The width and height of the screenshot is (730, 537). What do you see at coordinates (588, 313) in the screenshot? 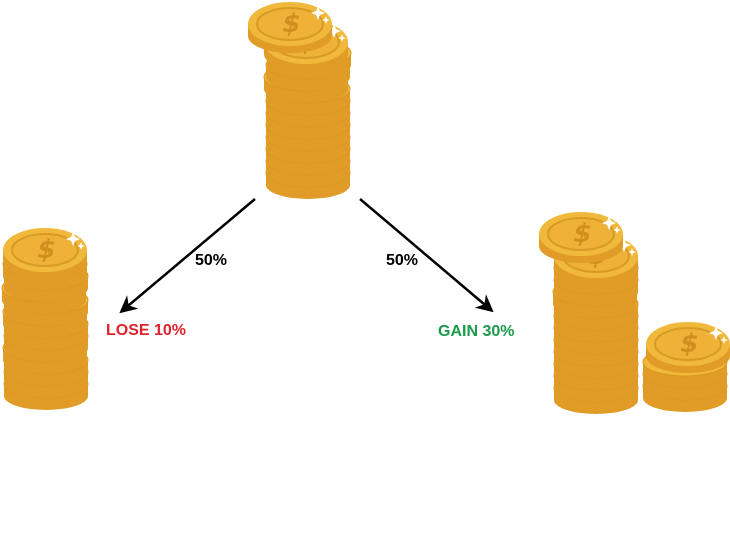
I see `gain-coin-stack-icon` at bounding box center [588, 313].